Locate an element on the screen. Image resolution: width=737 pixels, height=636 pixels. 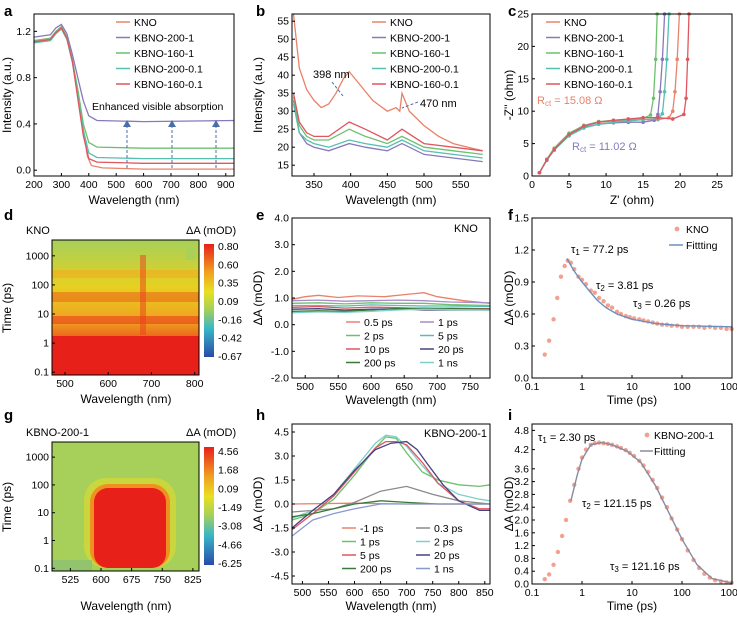
panel-i-legend: KBNO-200-1 Fittting is located at coordinates (677, 444).